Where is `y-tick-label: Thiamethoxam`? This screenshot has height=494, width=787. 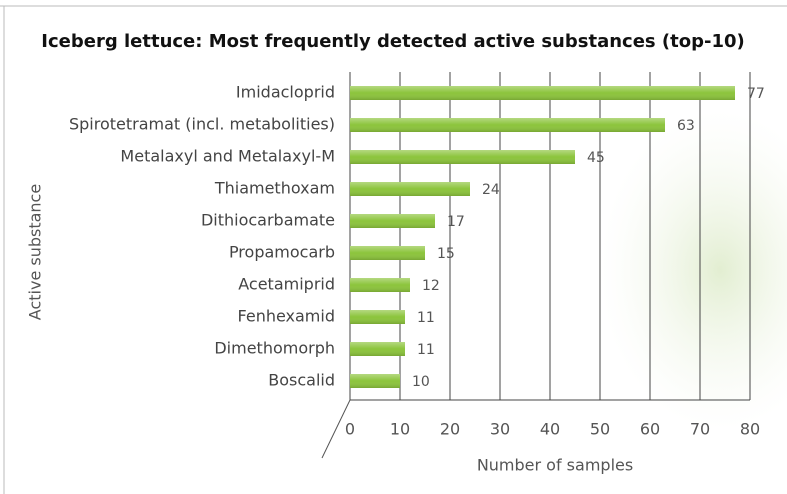
y-tick-label: Thiamethoxam is located at coordinates (274, 188).